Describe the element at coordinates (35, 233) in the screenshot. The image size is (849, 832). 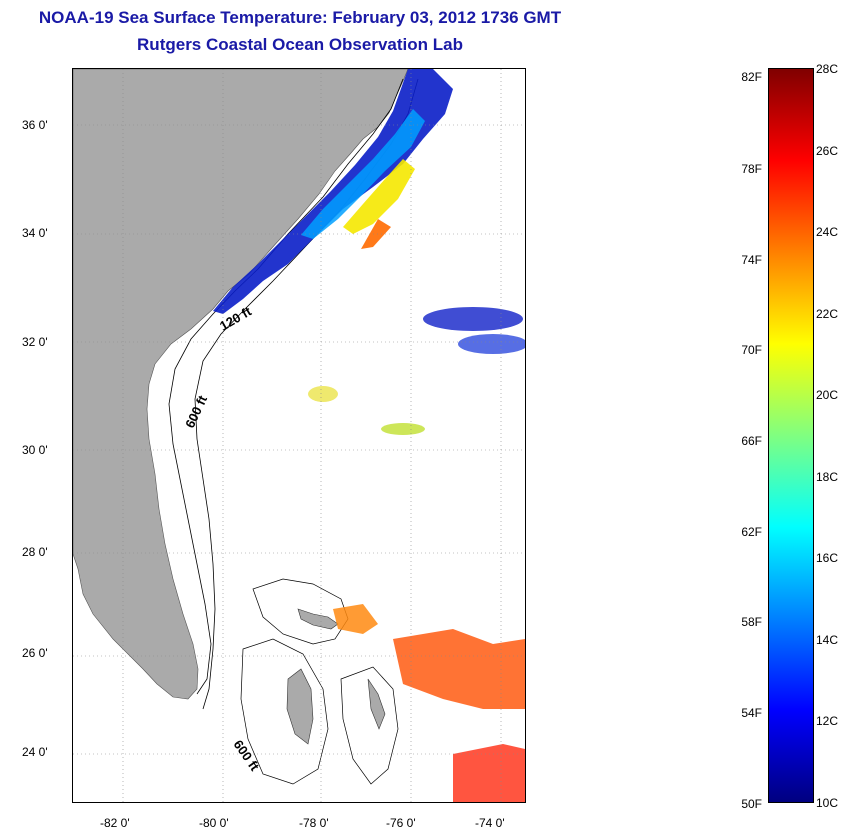
I see `lat-label-34: 34 0'` at that location.